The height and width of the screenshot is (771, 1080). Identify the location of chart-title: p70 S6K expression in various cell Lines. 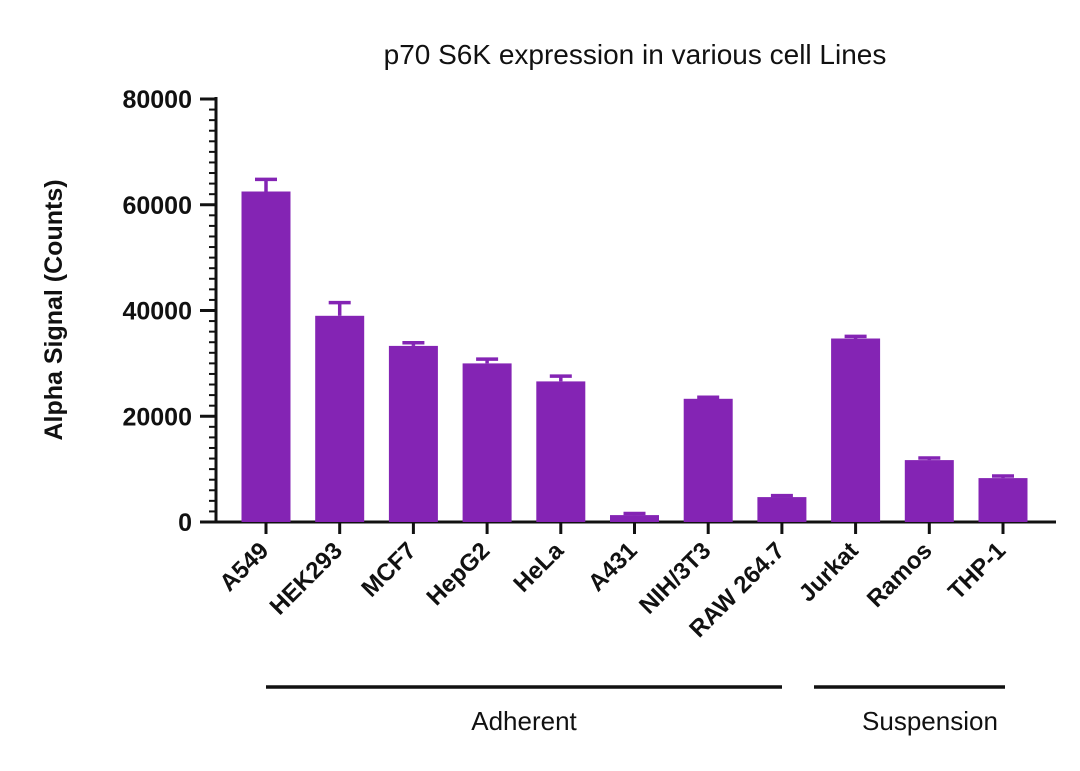
(635, 54).